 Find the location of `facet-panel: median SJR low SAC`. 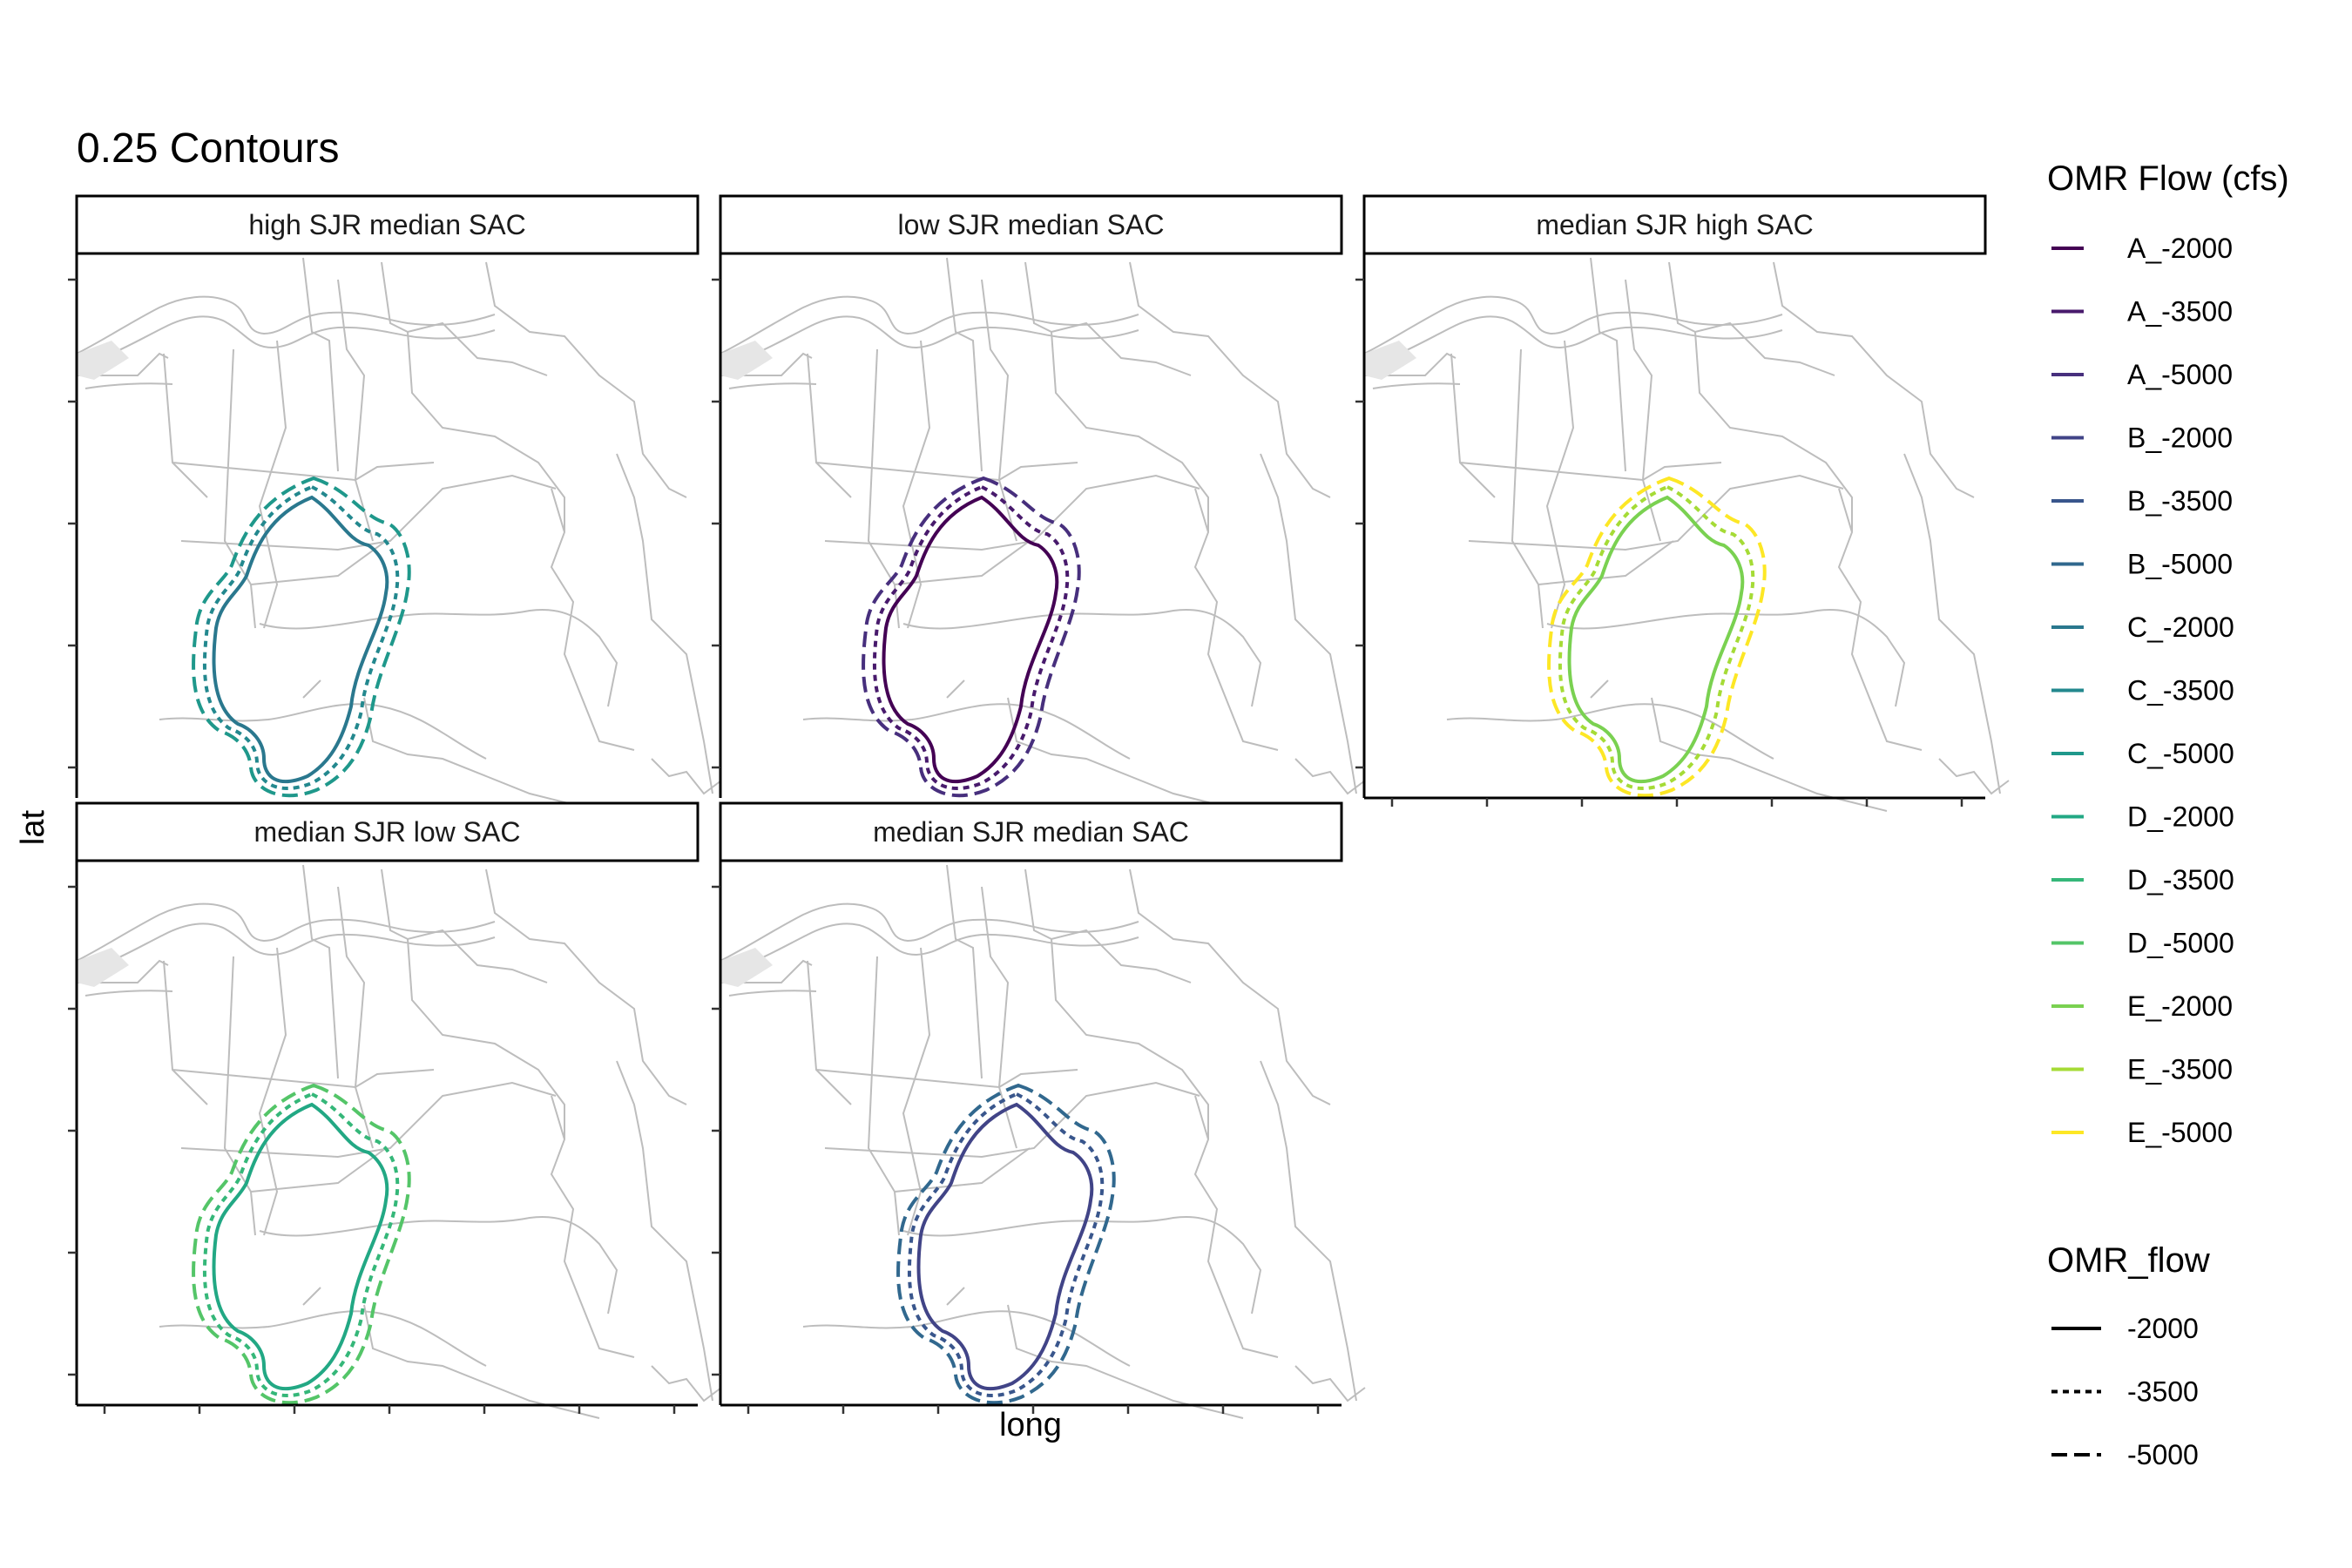

facet-panel: median SJR low SAC is located at coordinates (395, 1110).